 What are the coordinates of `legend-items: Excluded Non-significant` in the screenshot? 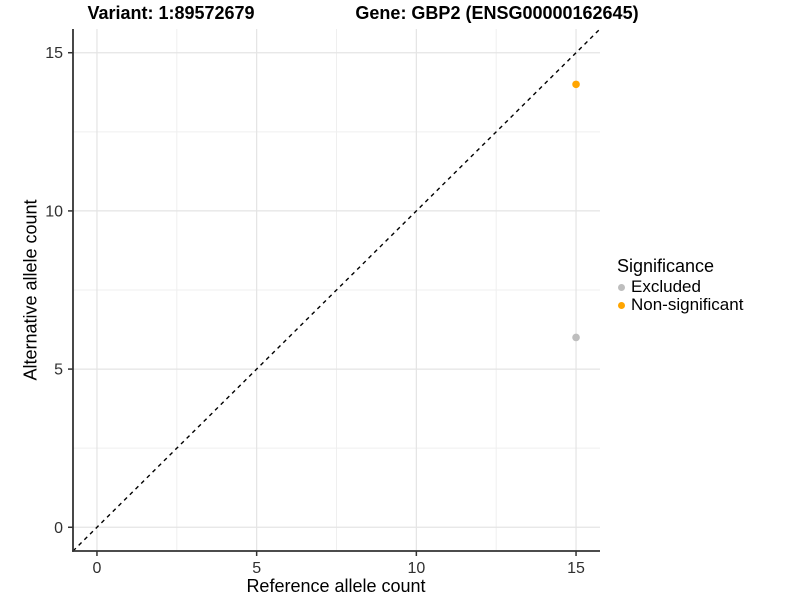 It's located at (678, 295).